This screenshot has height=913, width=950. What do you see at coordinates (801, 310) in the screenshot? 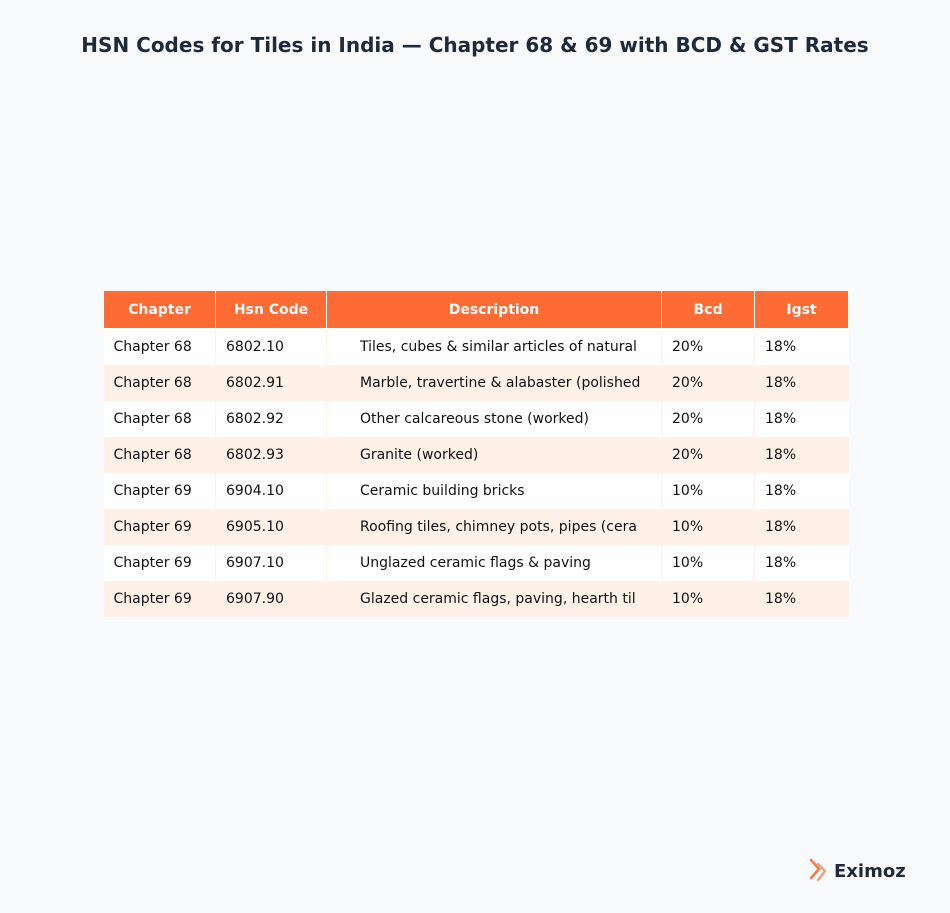
I see `header-igst: Igst` at bounding box center [801, 310].